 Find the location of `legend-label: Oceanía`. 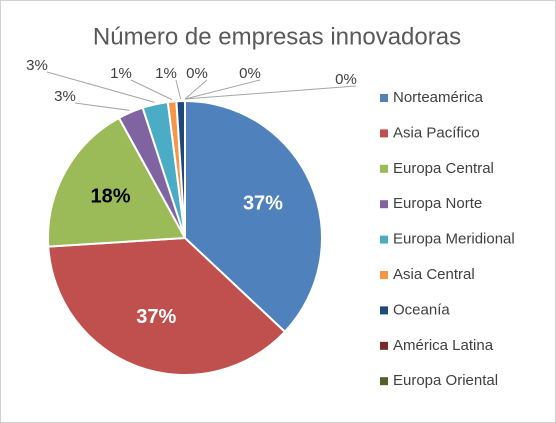

legend-label: Oceanía is located at coordinates (421, 309).